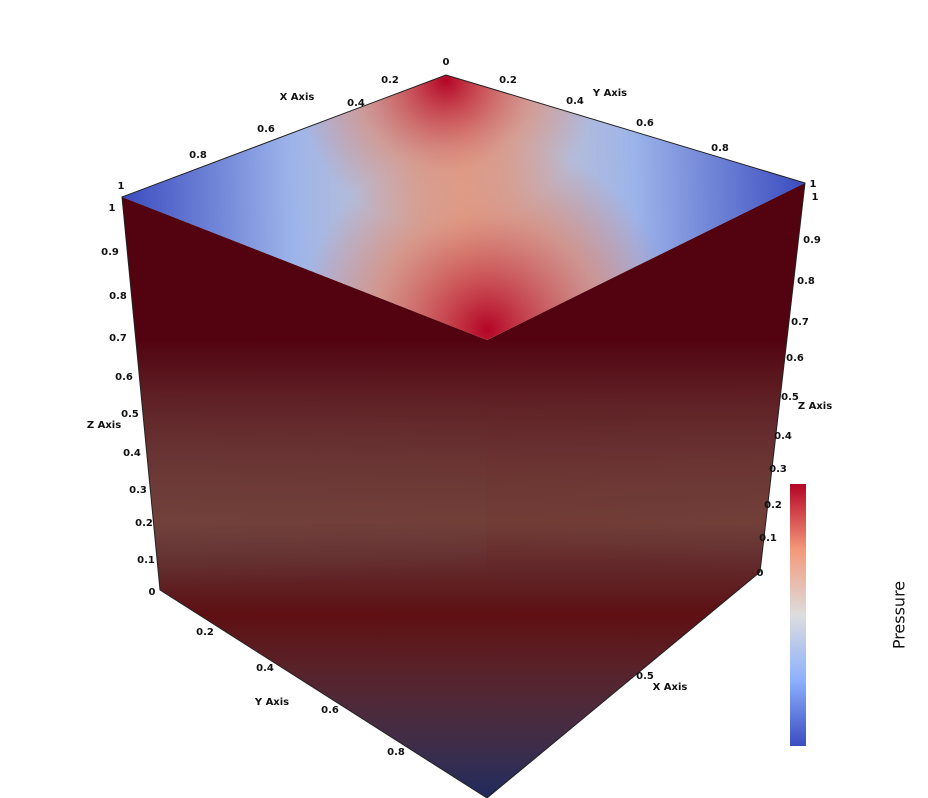 The width and height of the screenshot is (928, 798). I want to click on color-bar: Pressure, so click(849, 615).